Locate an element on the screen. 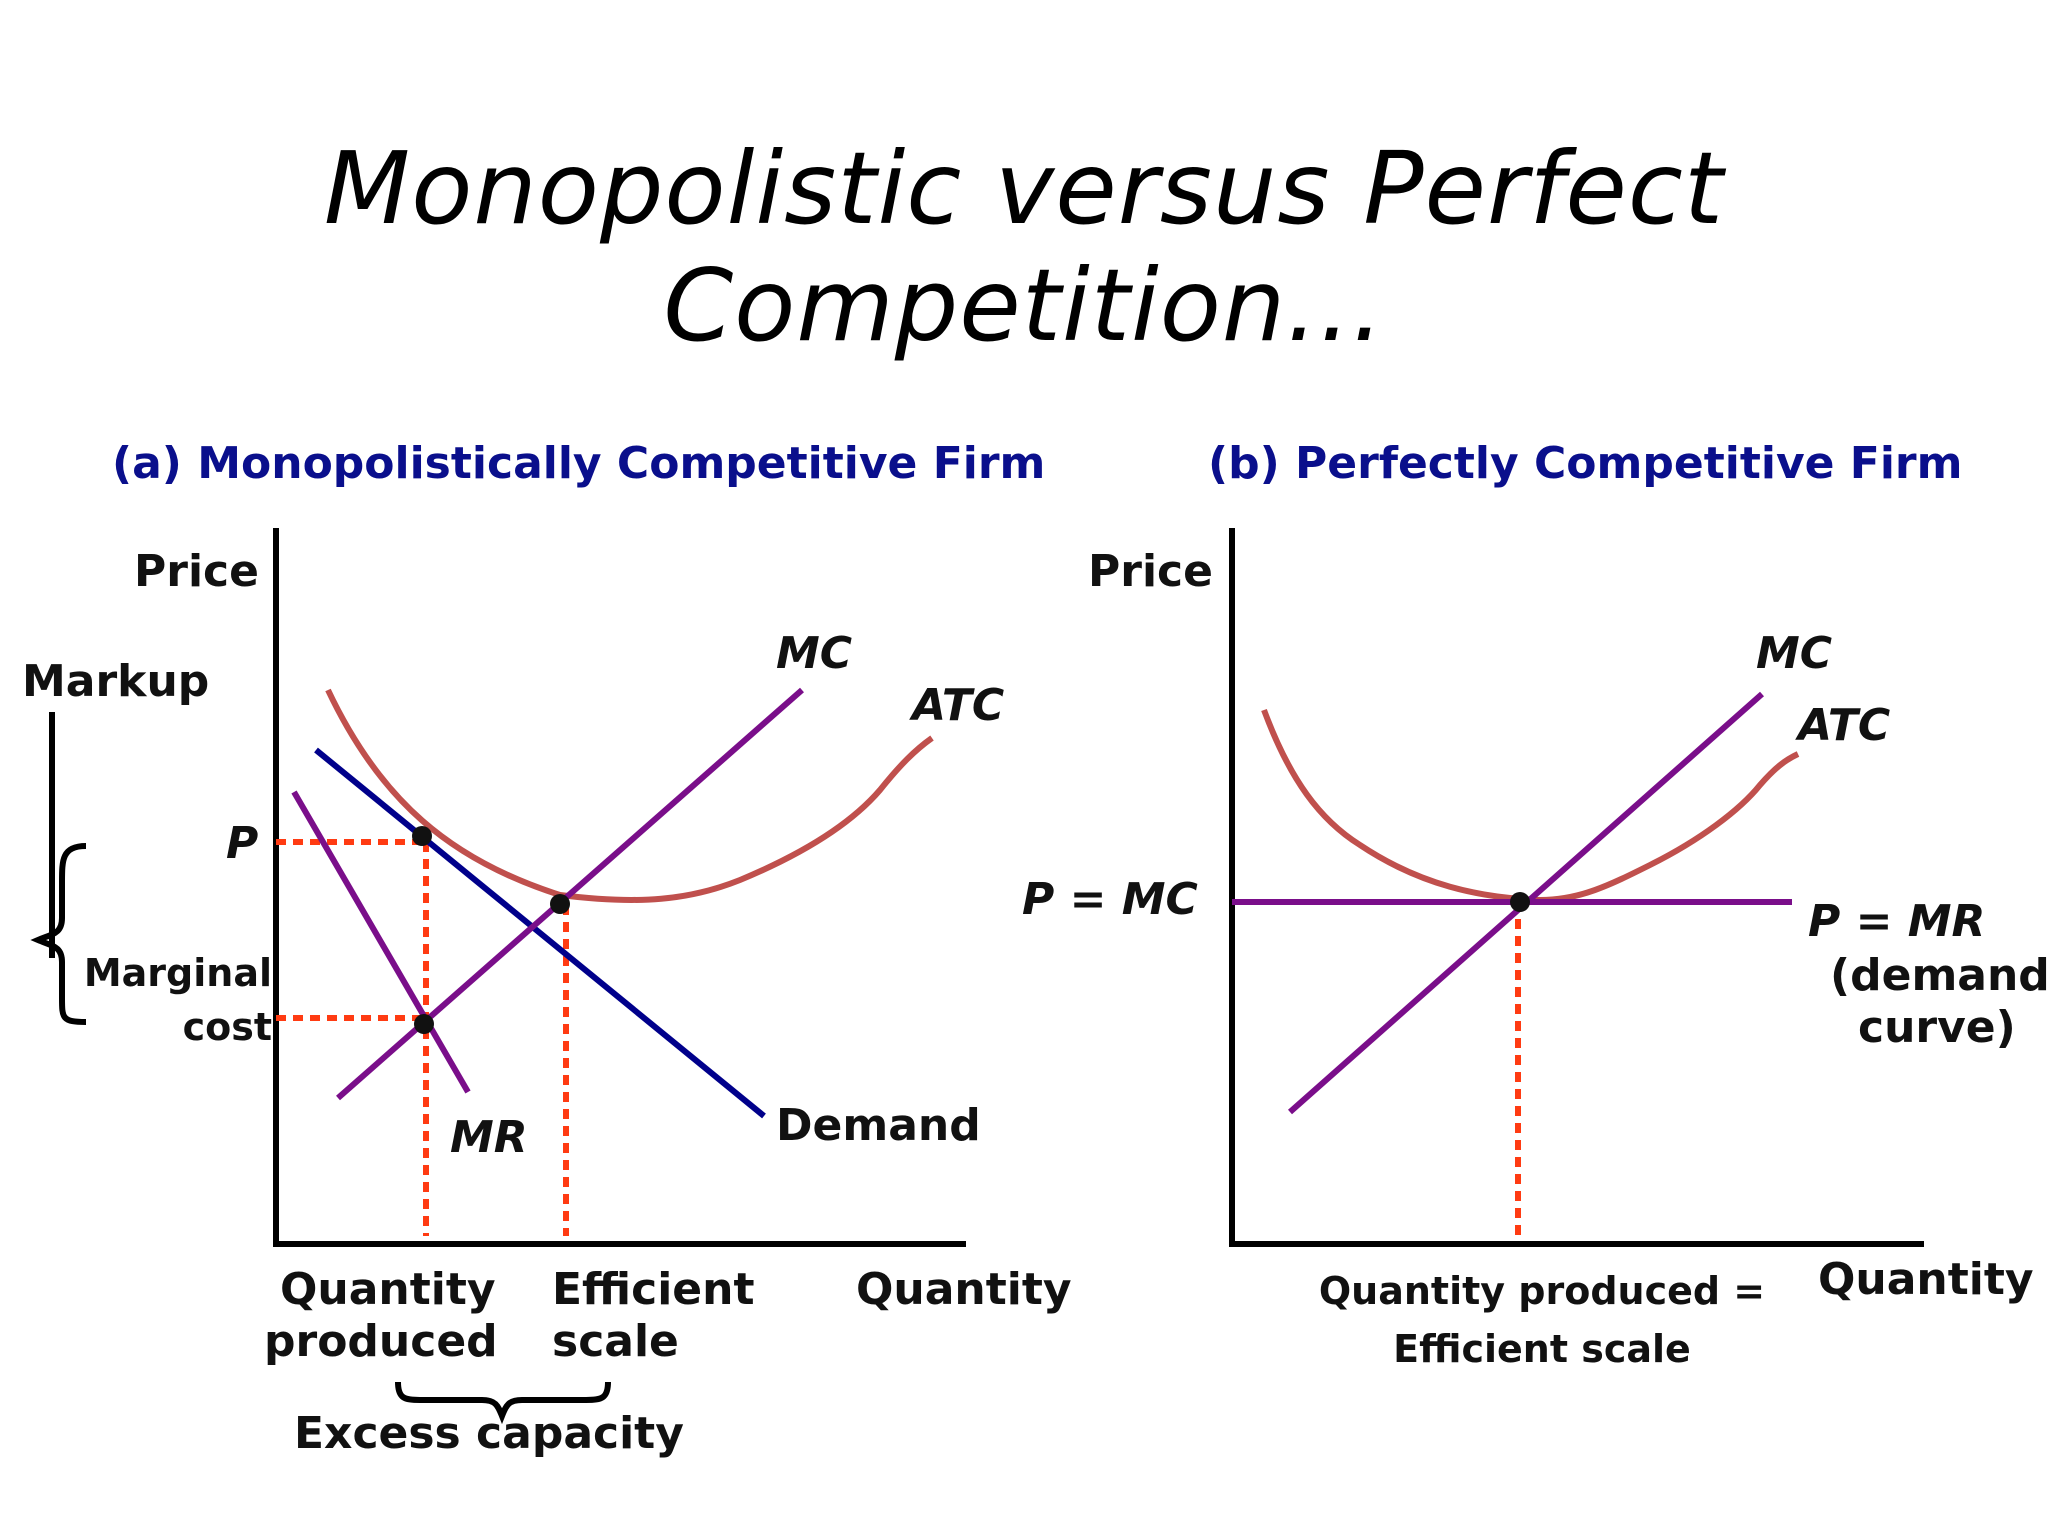 This screenshot has height=1536, width=2048. mc-curve is located at coordinates (570, 894).